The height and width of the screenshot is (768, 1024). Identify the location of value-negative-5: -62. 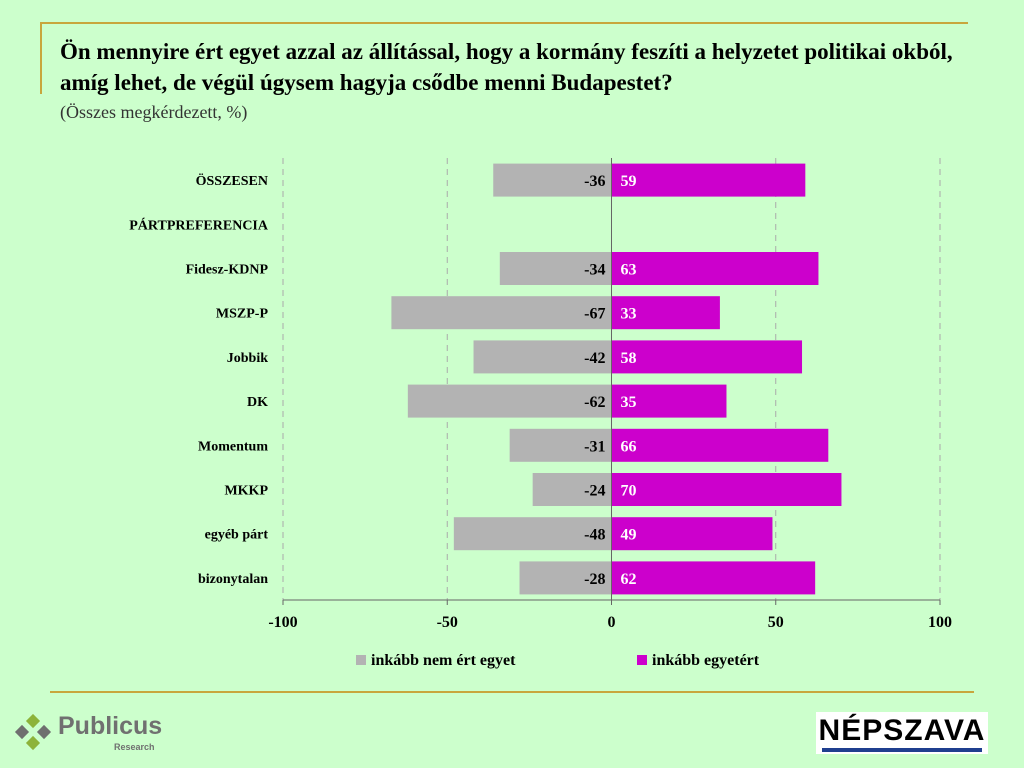
(594, 402).